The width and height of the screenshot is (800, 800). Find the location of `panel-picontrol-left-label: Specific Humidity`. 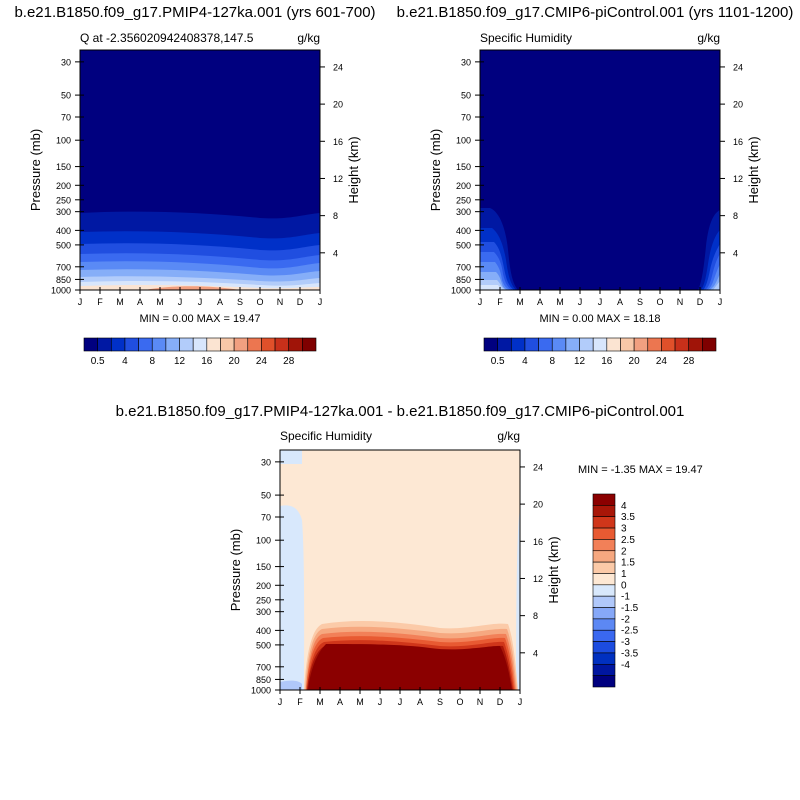

panel-picontrol-left-label: Specific Humidity is located at coordinates (526, 38).